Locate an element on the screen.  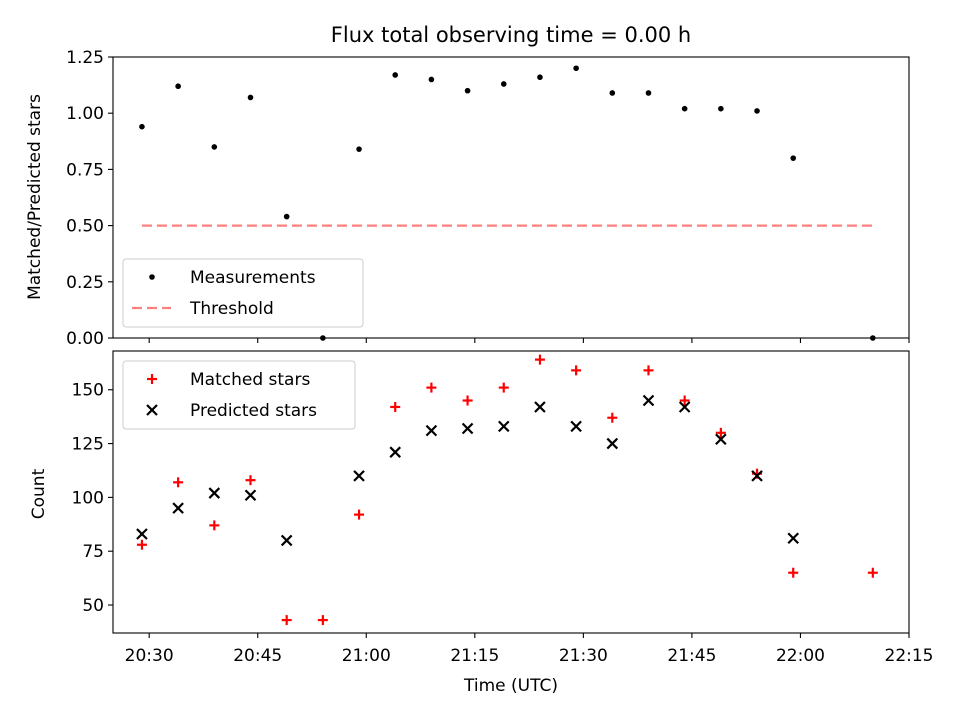
bottom-legend-label-0: Matched stars is located at coordinates (250, 380).